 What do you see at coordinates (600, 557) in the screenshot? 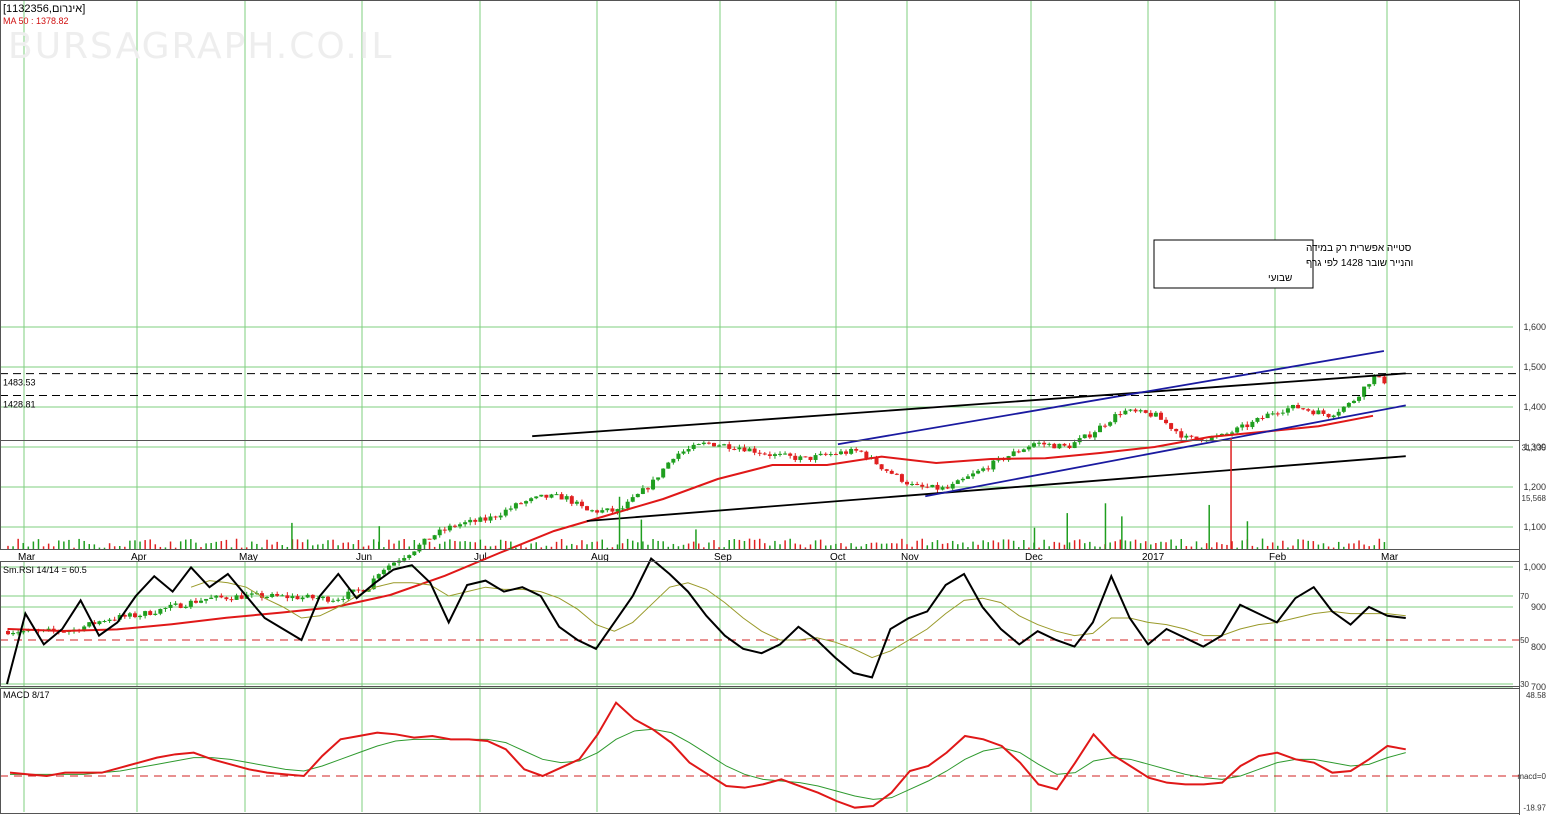
I see `month-label: Aug` at bounding box center [600, 557].